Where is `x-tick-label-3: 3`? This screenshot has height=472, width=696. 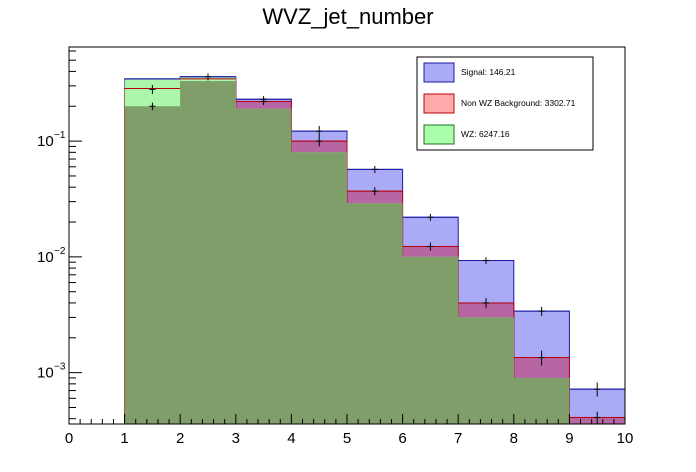 x-tick-label-3: 3 is located at coordinates (236, 438).